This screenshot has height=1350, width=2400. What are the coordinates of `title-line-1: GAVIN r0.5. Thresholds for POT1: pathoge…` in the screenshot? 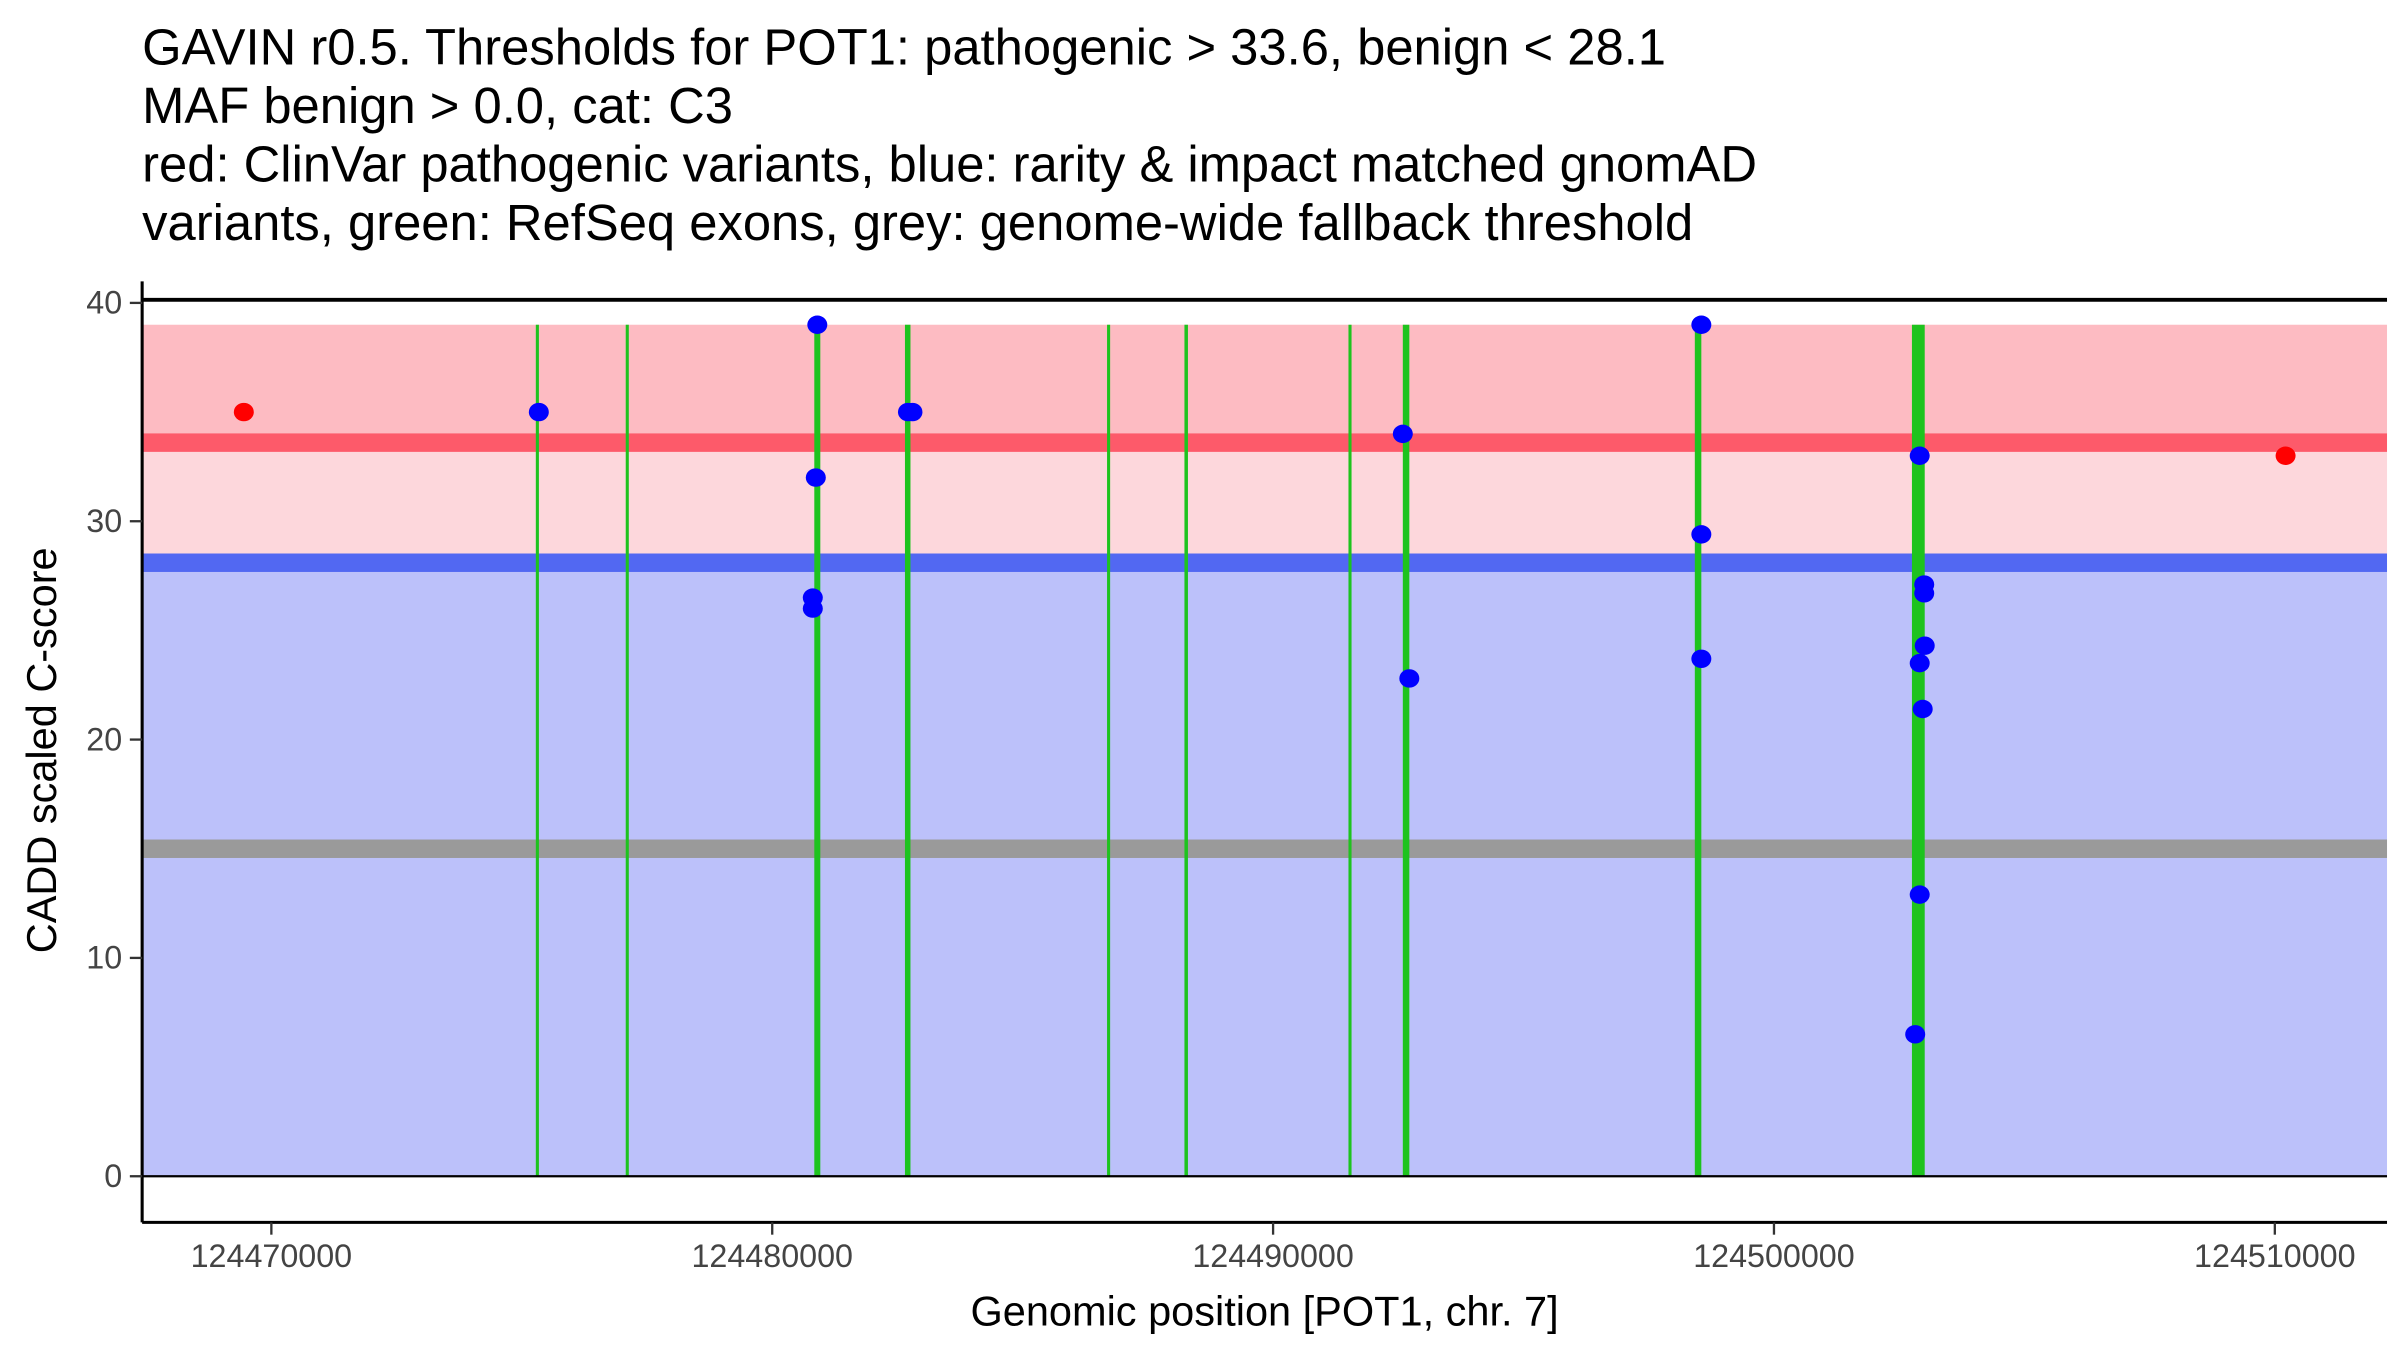 It's located at (904, 47).